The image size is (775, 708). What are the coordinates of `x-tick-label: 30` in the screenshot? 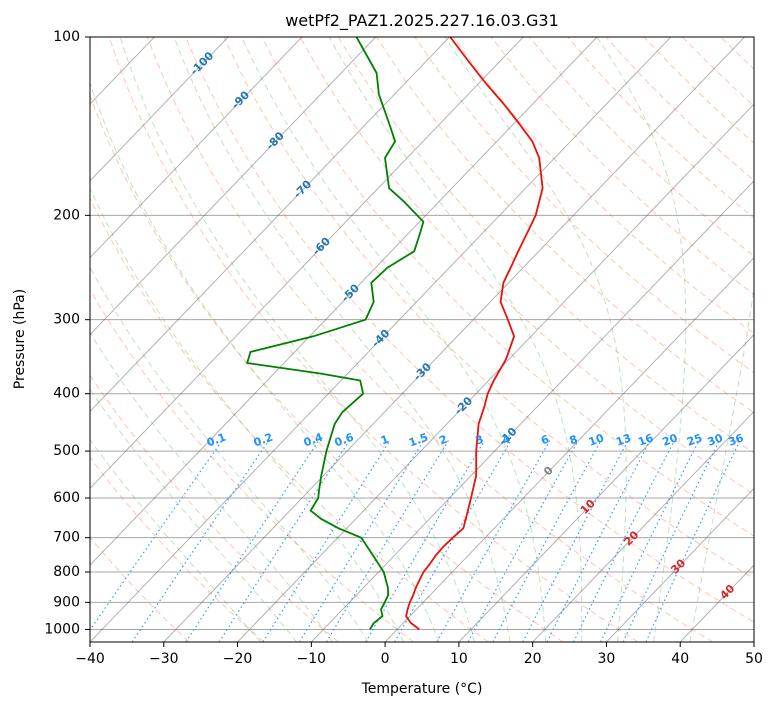 It's located at (607, 659).